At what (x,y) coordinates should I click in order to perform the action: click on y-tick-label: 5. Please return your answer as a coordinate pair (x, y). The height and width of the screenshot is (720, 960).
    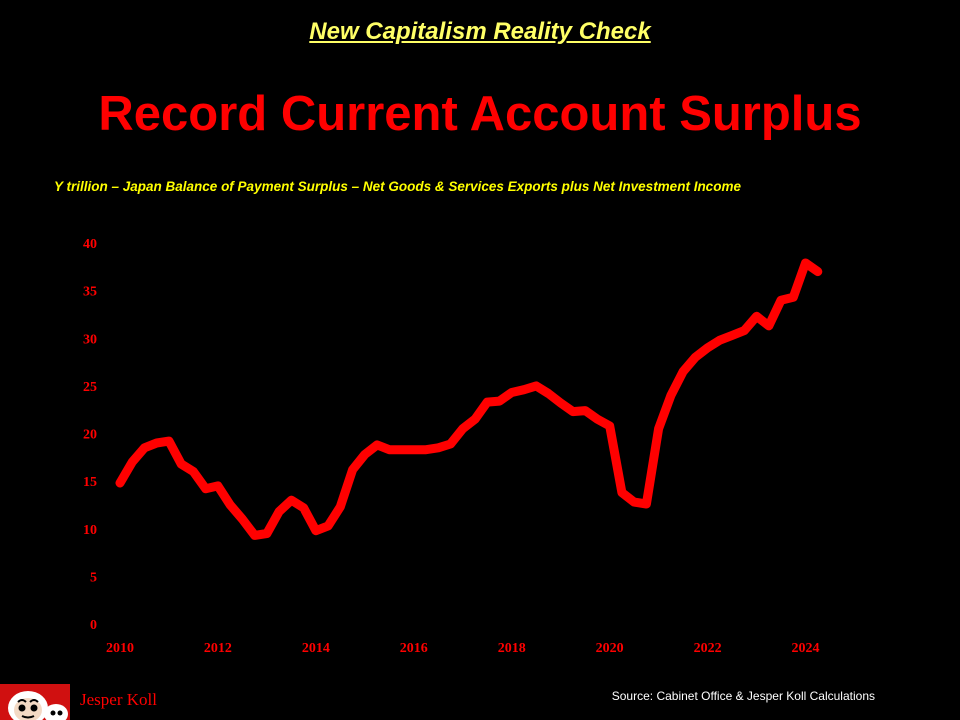
    Looking at the image, I should click on (93, 577).